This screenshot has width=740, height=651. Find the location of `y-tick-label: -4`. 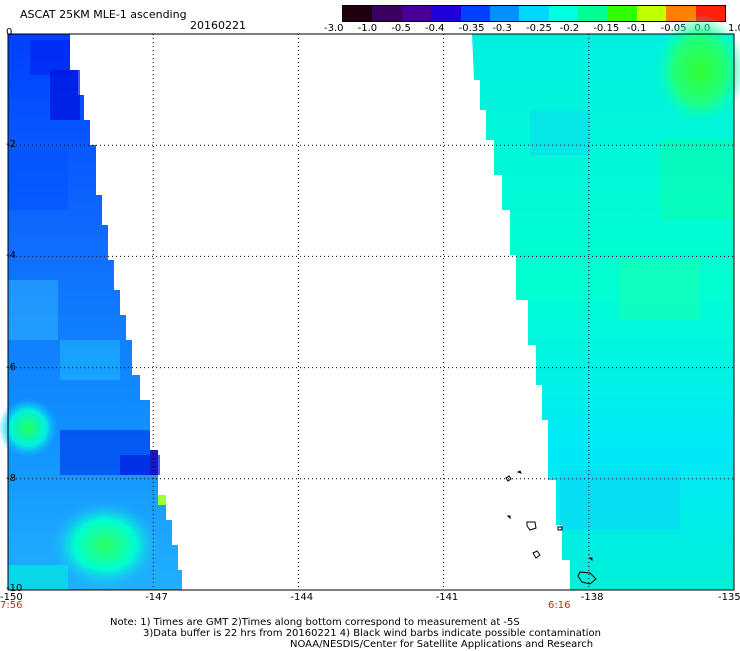

y-tick-label: -4 is located at coordinates (11, 256).